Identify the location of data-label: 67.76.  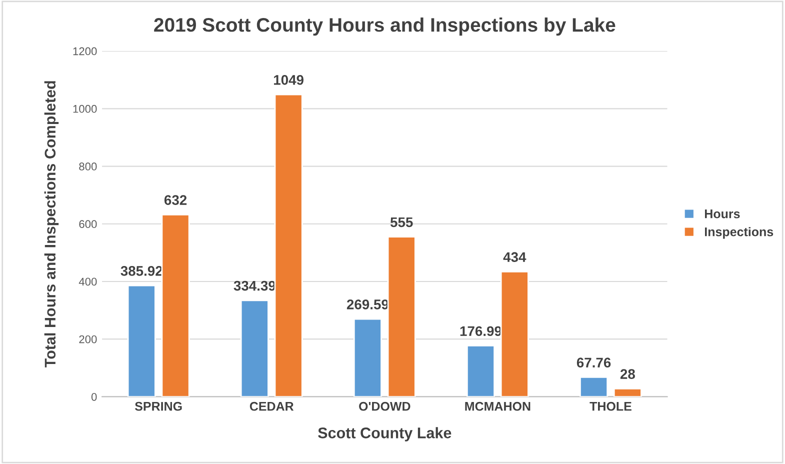
(593, 363).